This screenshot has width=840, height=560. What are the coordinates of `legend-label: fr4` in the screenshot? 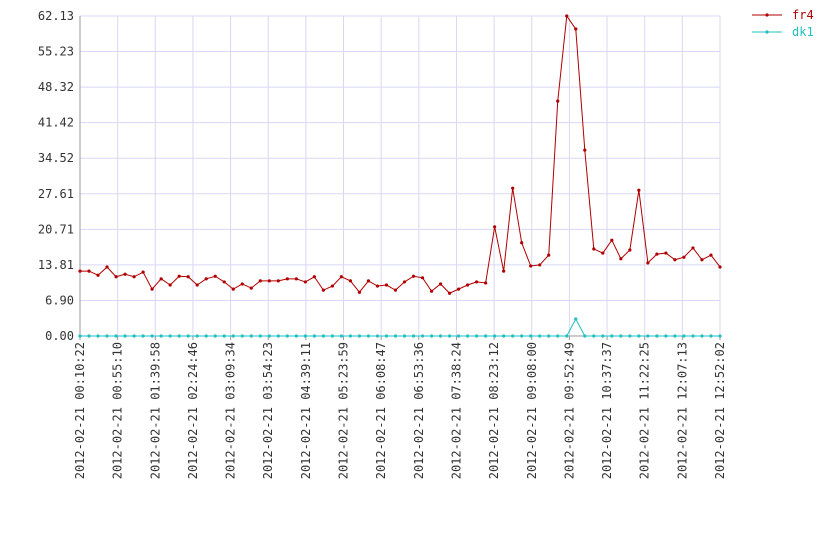 It's located at (803, 15).